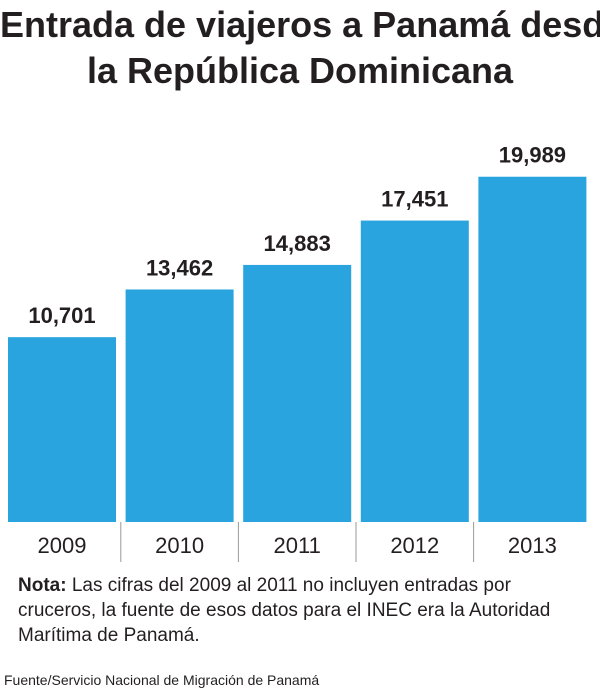 Image resolution: width=600 pixels, height=699 pixels. What do you see at coordinates (532, 545) in the screenshot?
I see `x-tick-label-2013: 2013` at bounding box center [532, 545].